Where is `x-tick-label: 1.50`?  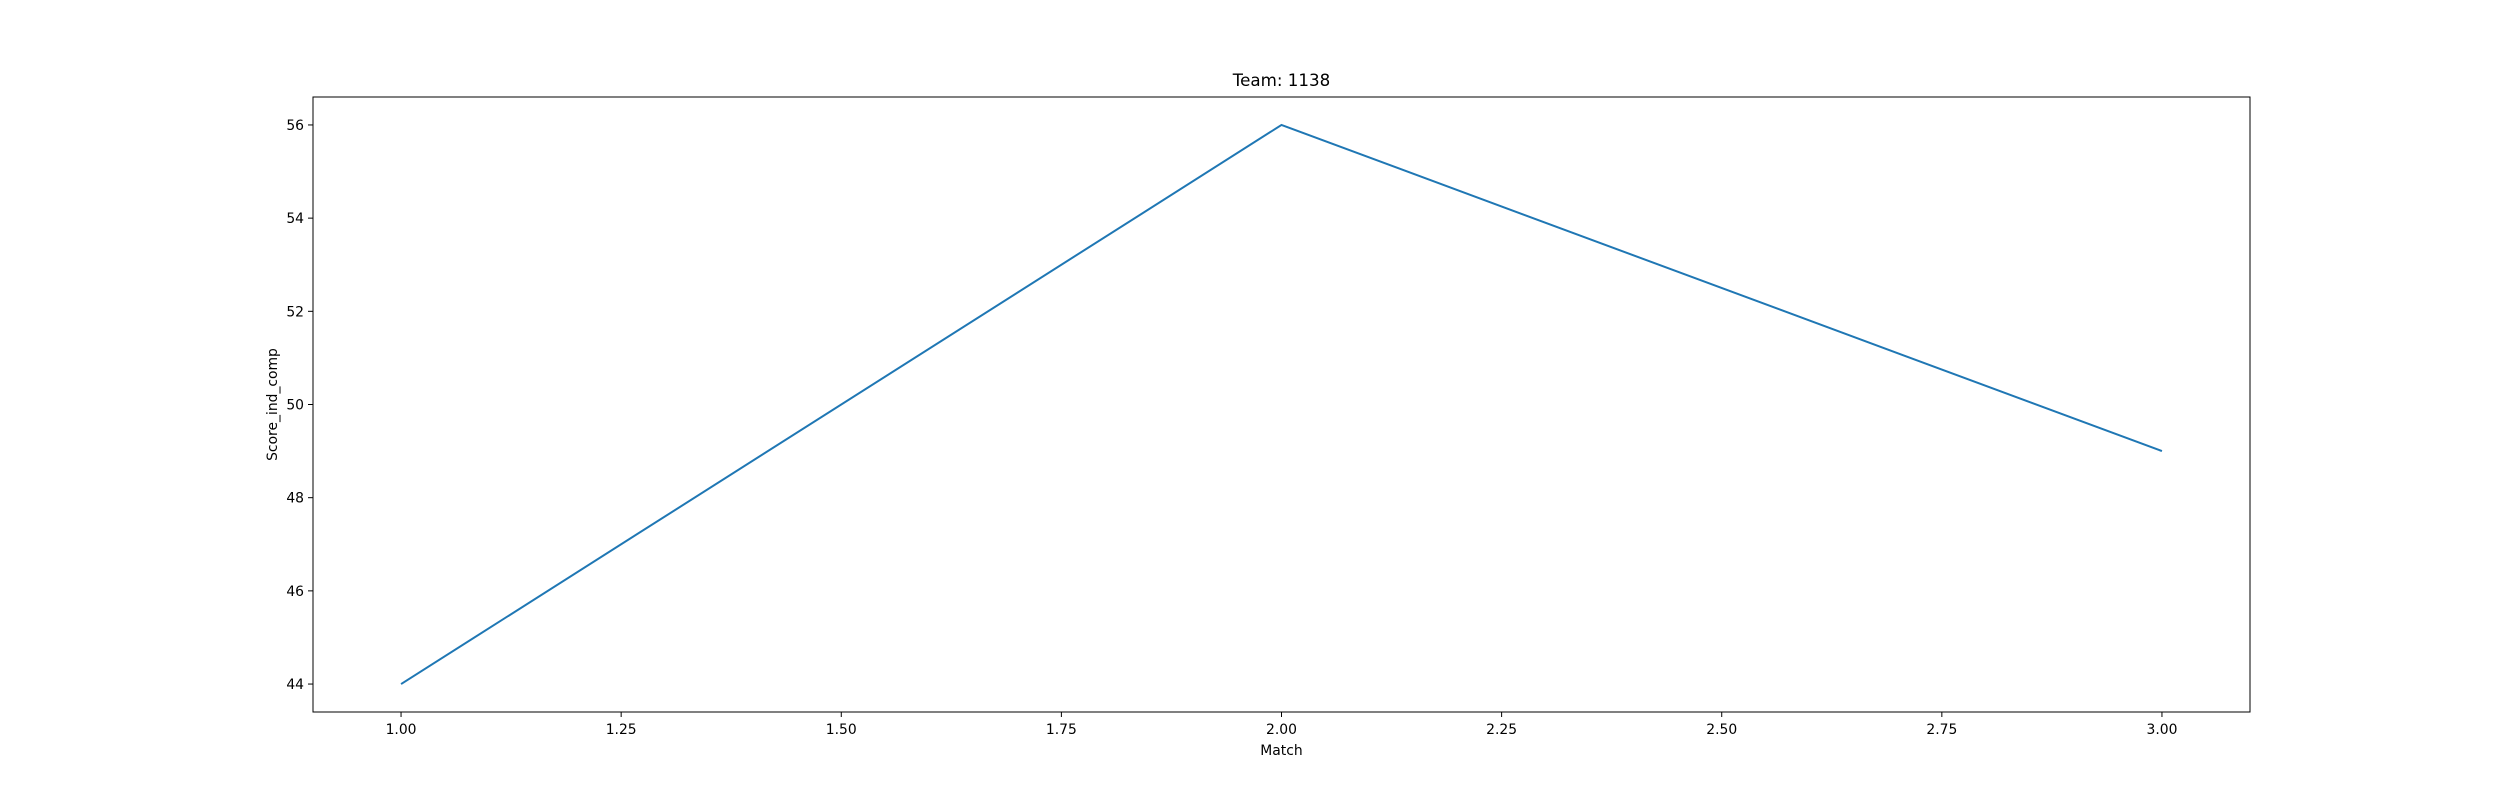 x-tick-label: 1.50 is located at coordinates (841, 730).